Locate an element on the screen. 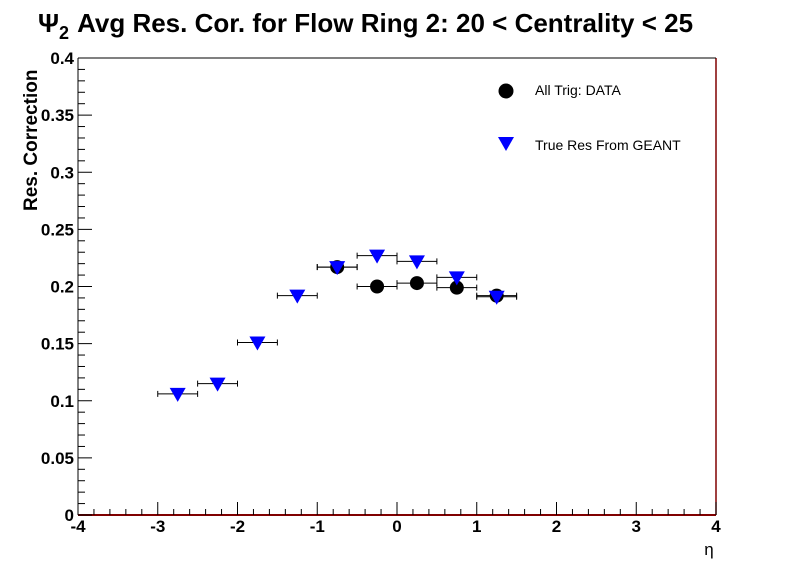  y-tick-label-7: 0.35 is located at coordinates (57, 115).